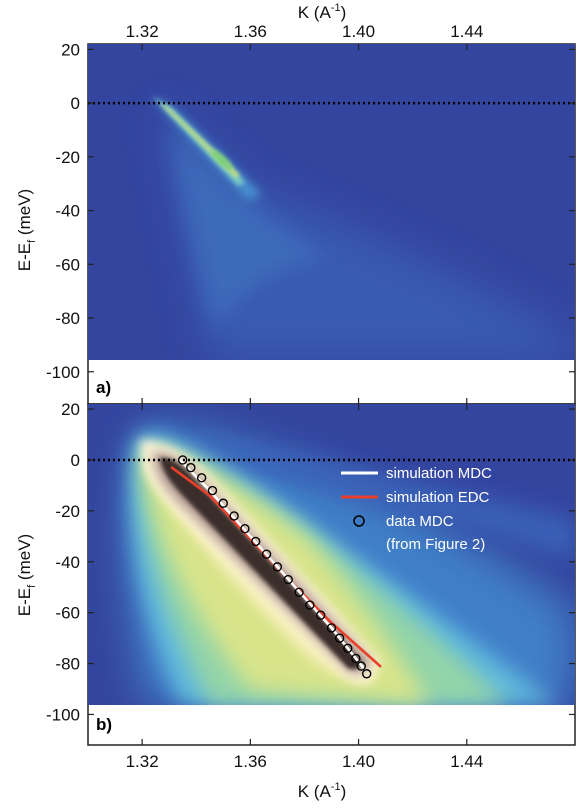 The width and height of the screenshot is (582, 808). What do you see at coordinates (26, 575) in the screenshot?
I see `panel-b-y-axis-title: E-Ef (meV)` at bounding box center [26, 575].